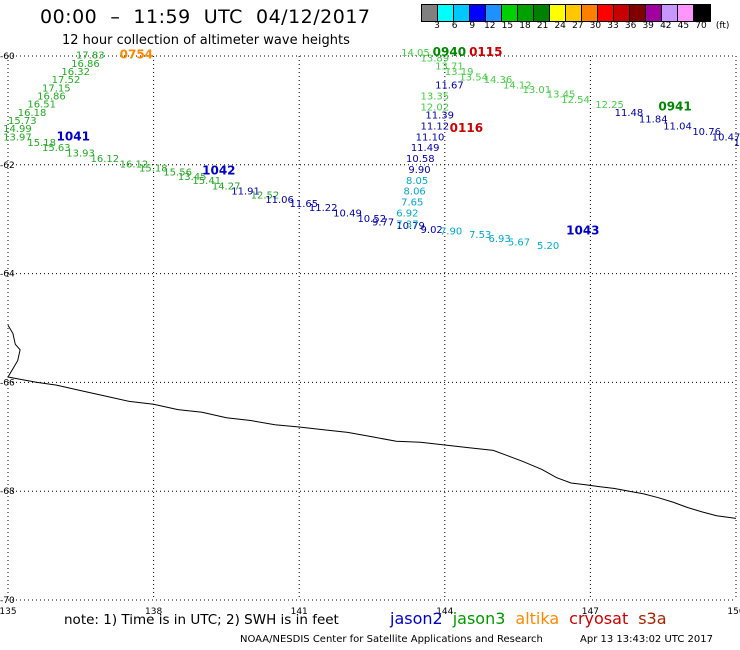 This screenshot has height=650, width=740. I want to click on color-scale-label: 36, so click(630, 26).